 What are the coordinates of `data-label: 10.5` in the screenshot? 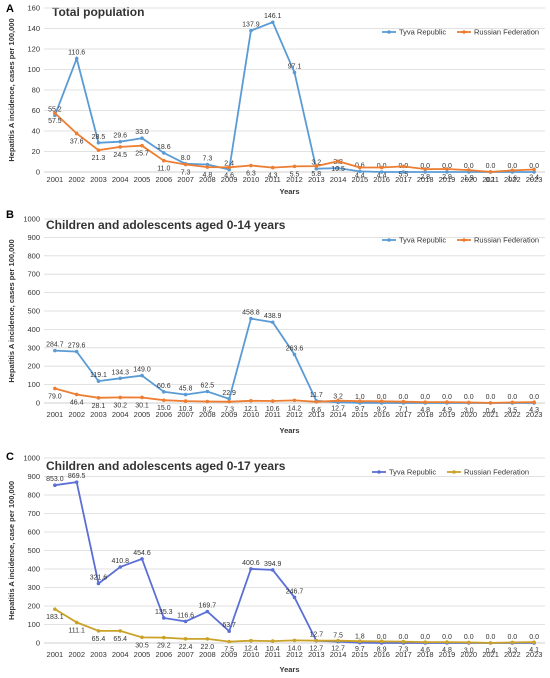 It's located at (338, 169).